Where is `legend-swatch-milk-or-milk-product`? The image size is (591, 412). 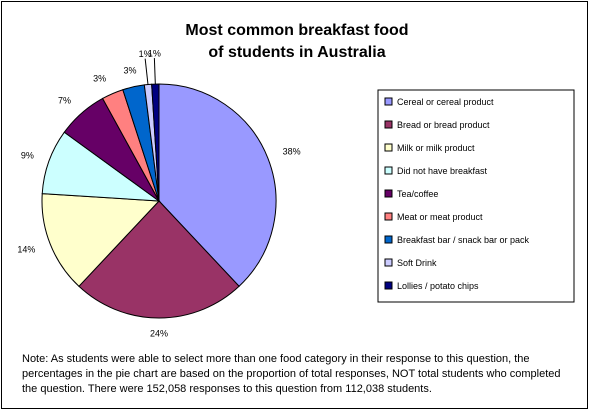
legend-swatch-milk-or-milk-product is located at coordinates (388, 147).